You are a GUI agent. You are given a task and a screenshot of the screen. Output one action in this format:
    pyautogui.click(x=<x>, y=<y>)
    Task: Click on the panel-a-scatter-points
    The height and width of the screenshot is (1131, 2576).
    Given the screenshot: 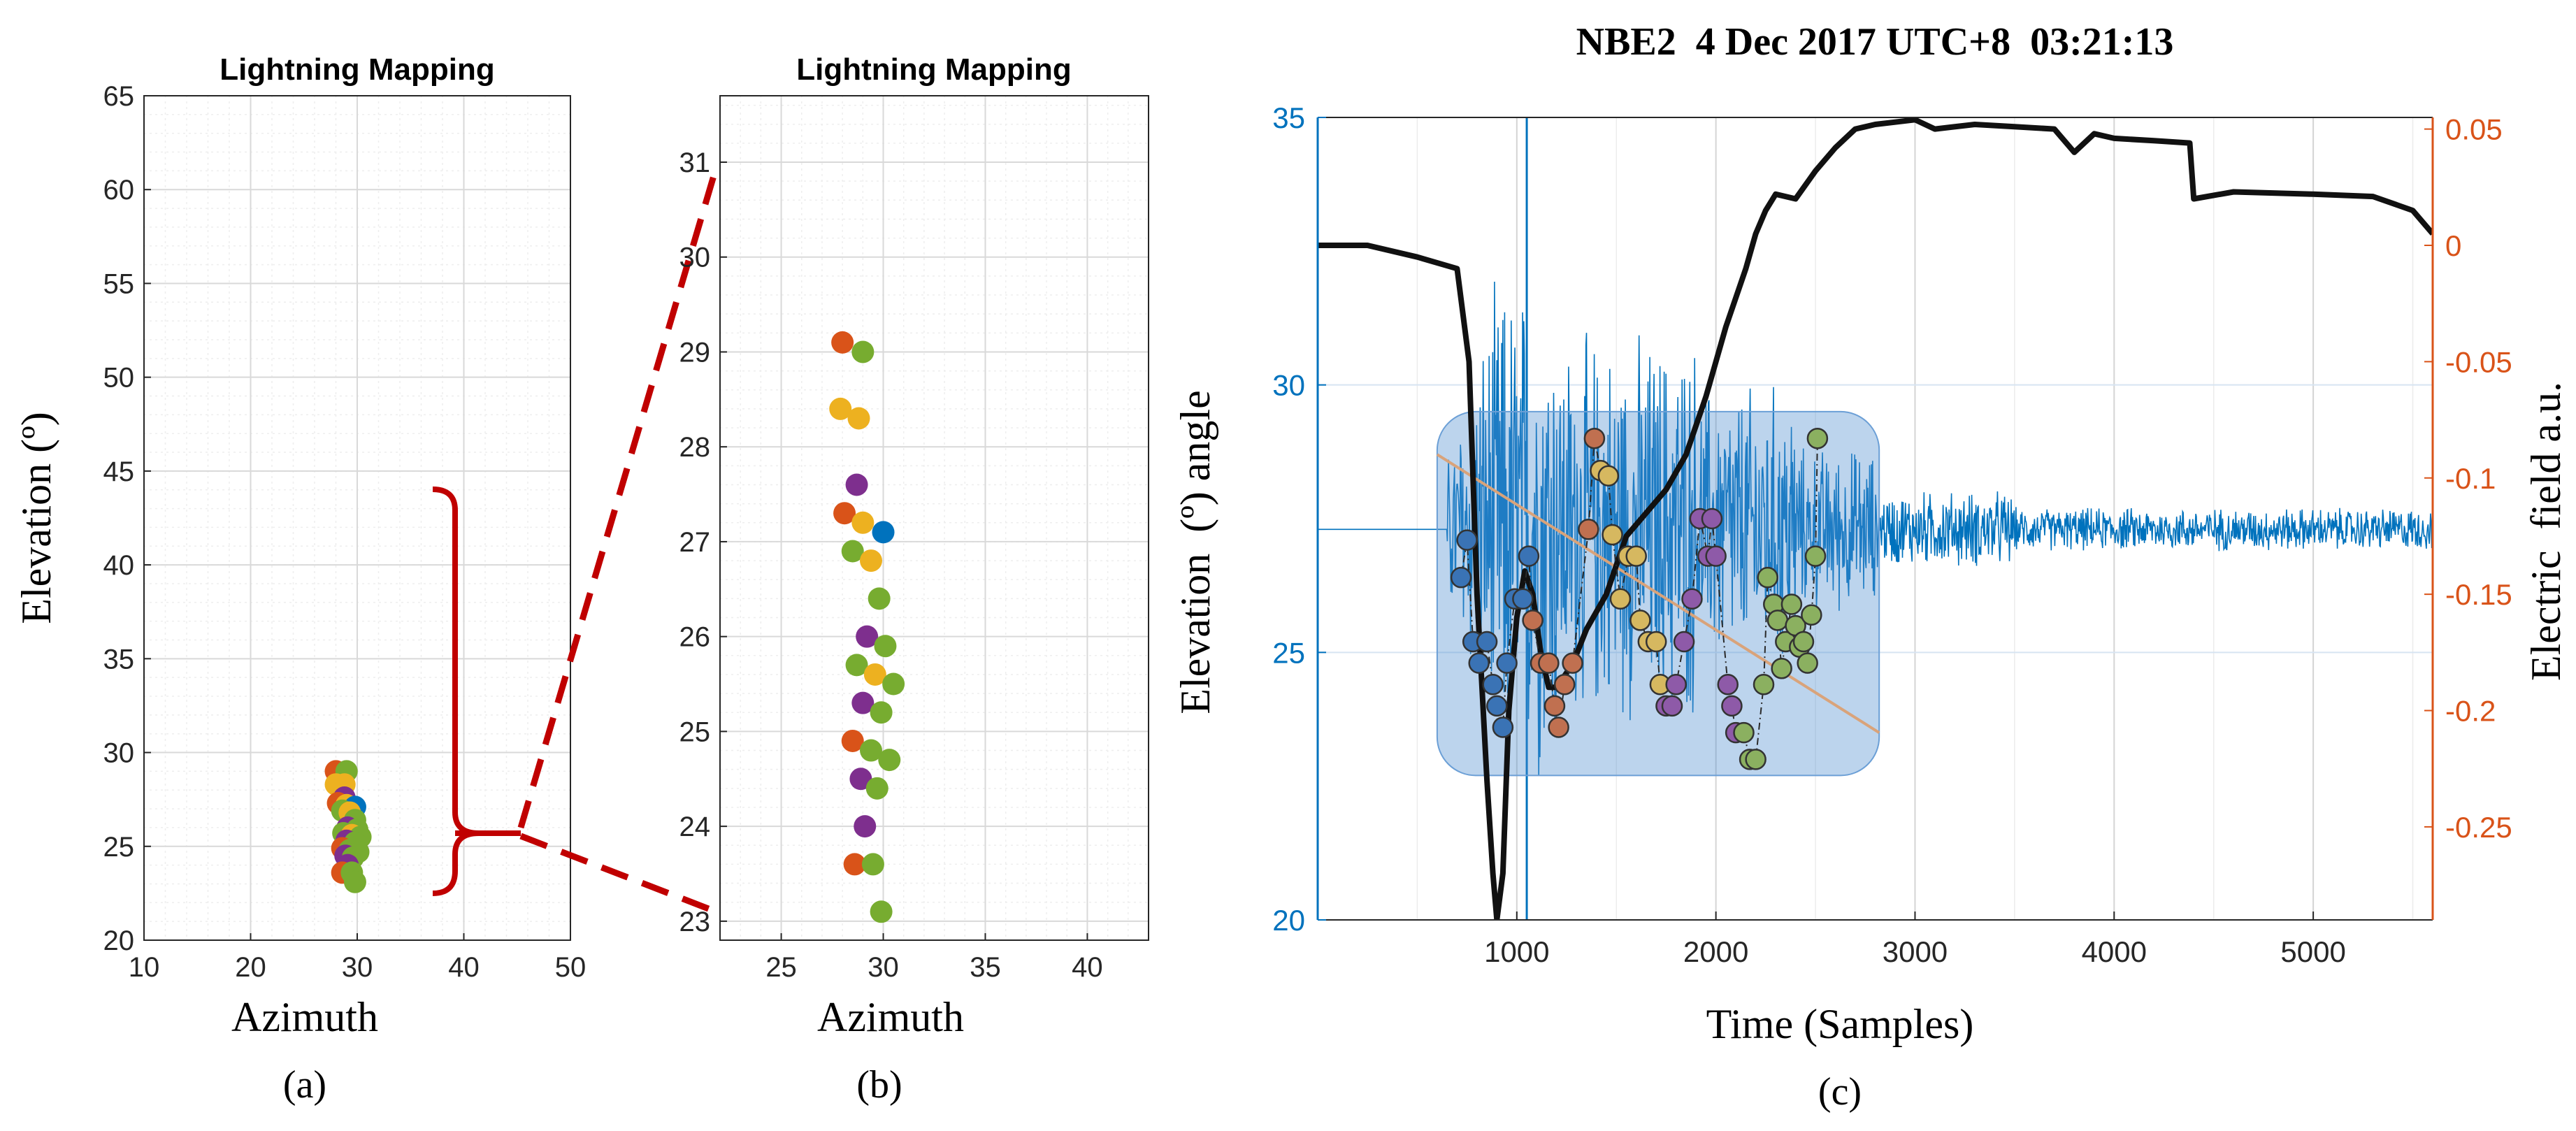 What is the action you would take?
    pyautogui.click(x=348, y=826)
    